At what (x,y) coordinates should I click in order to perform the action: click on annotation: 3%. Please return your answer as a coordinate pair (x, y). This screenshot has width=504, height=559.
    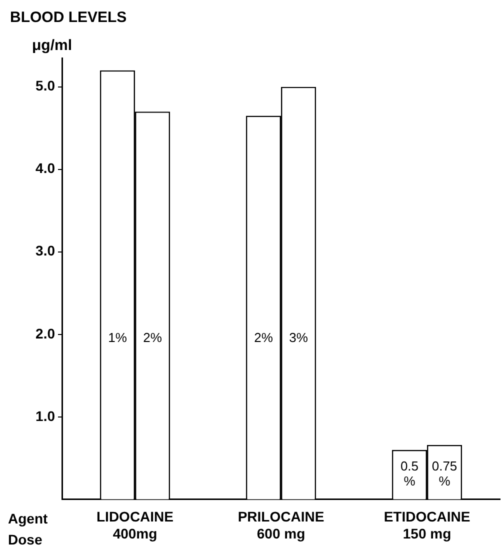
    Looking at the image, I should click on (298, 338).